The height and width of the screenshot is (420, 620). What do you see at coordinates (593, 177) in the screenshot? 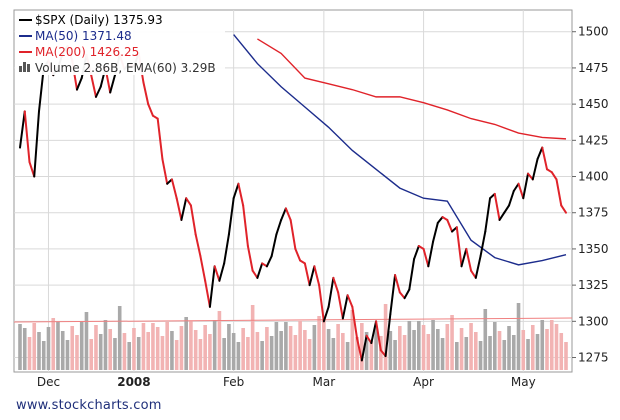
I see `y-tick-label: 1400` at bounding box center [593, 177].